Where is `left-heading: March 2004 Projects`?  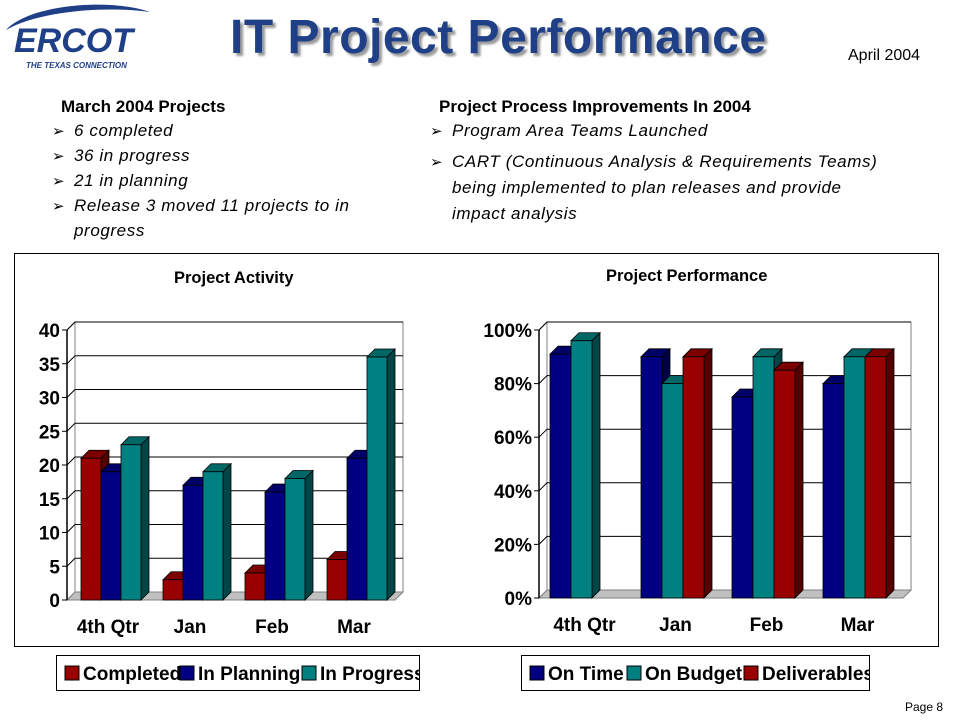 left-heading: March 2004 Projects is located at coordinates (143, 106).